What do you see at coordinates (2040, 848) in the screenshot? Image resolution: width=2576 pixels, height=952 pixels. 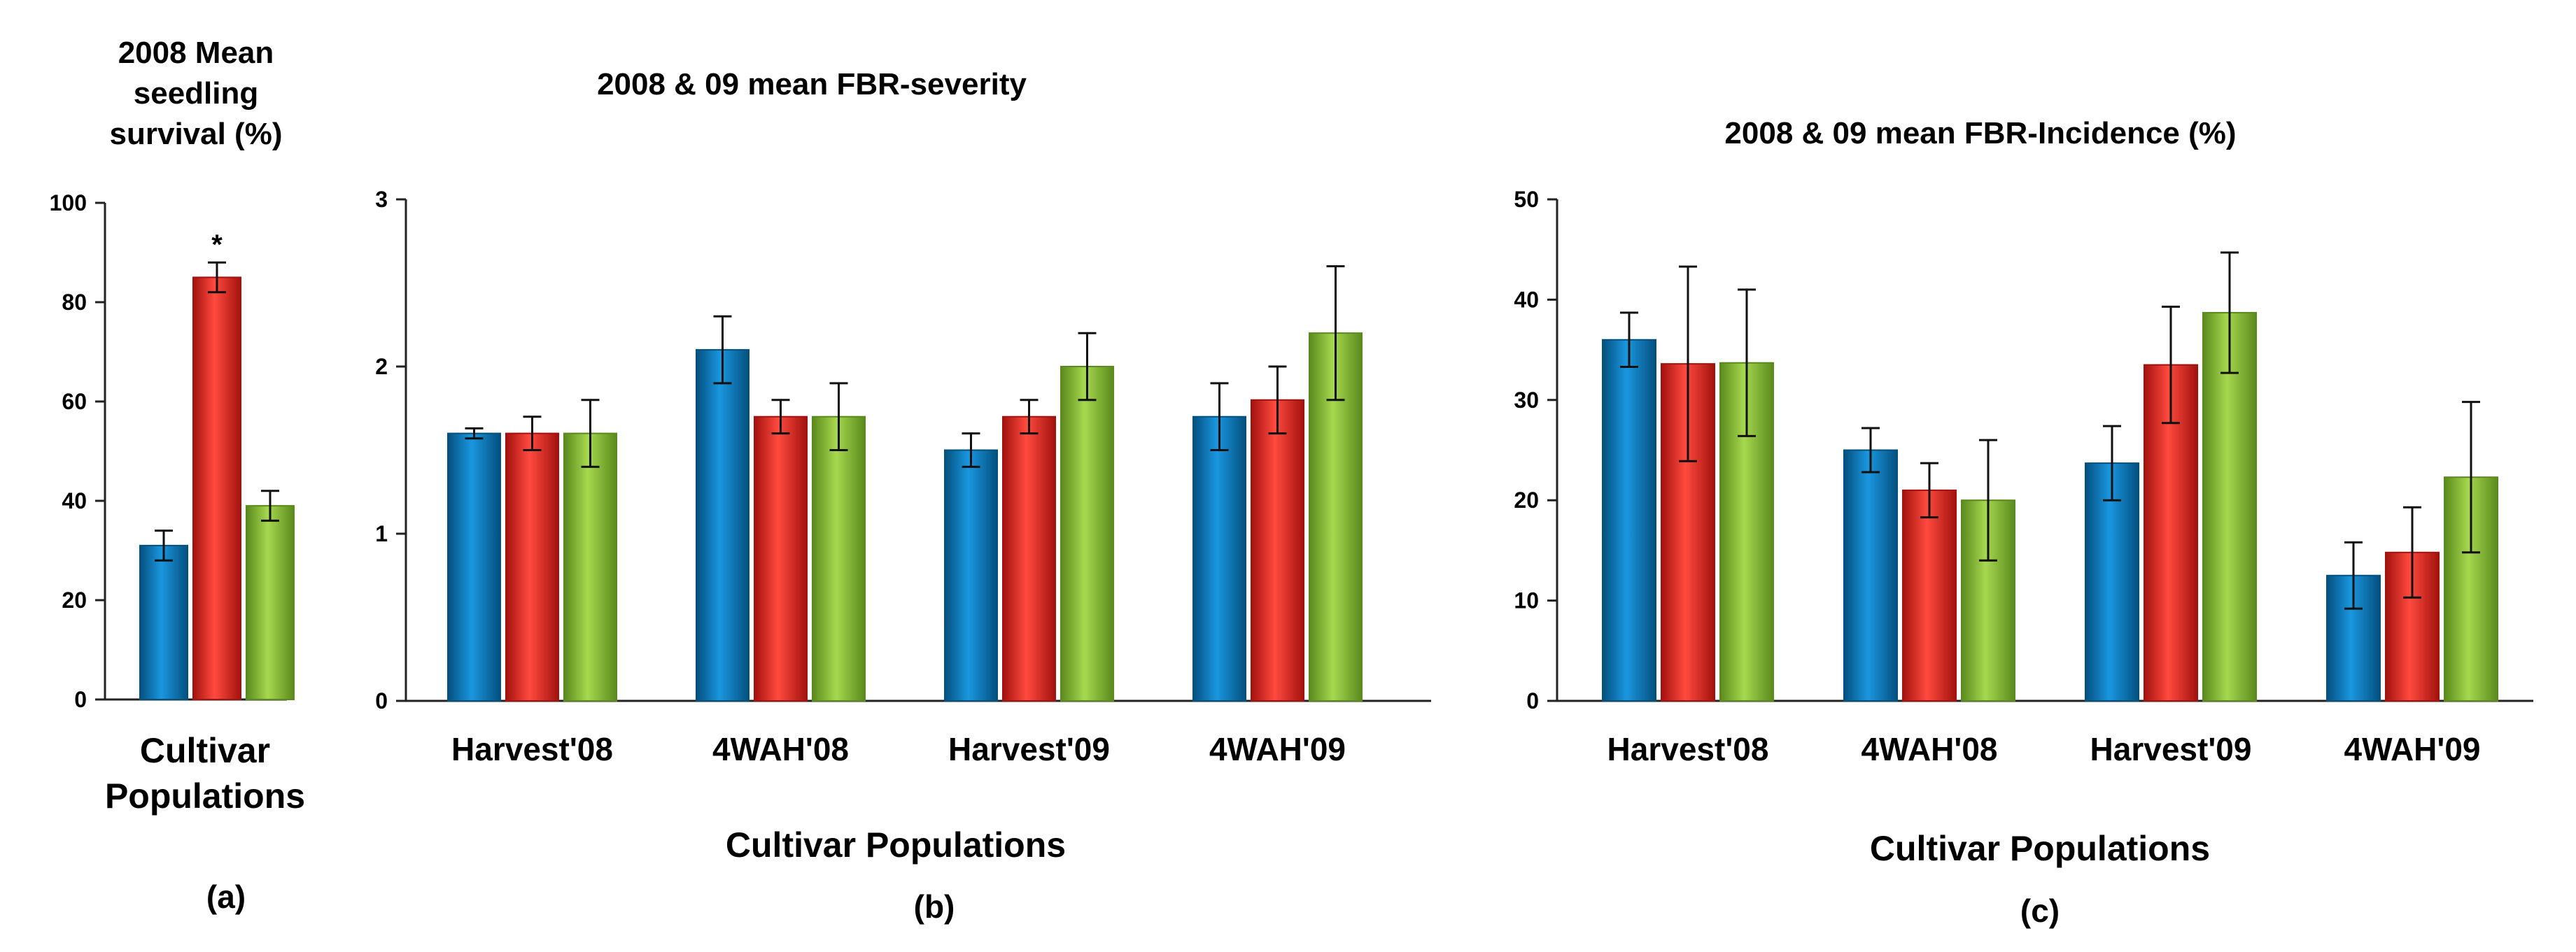 I see `panel-c-x-axis-label: Cultivar Populations` at bounding box center [2040, 848].